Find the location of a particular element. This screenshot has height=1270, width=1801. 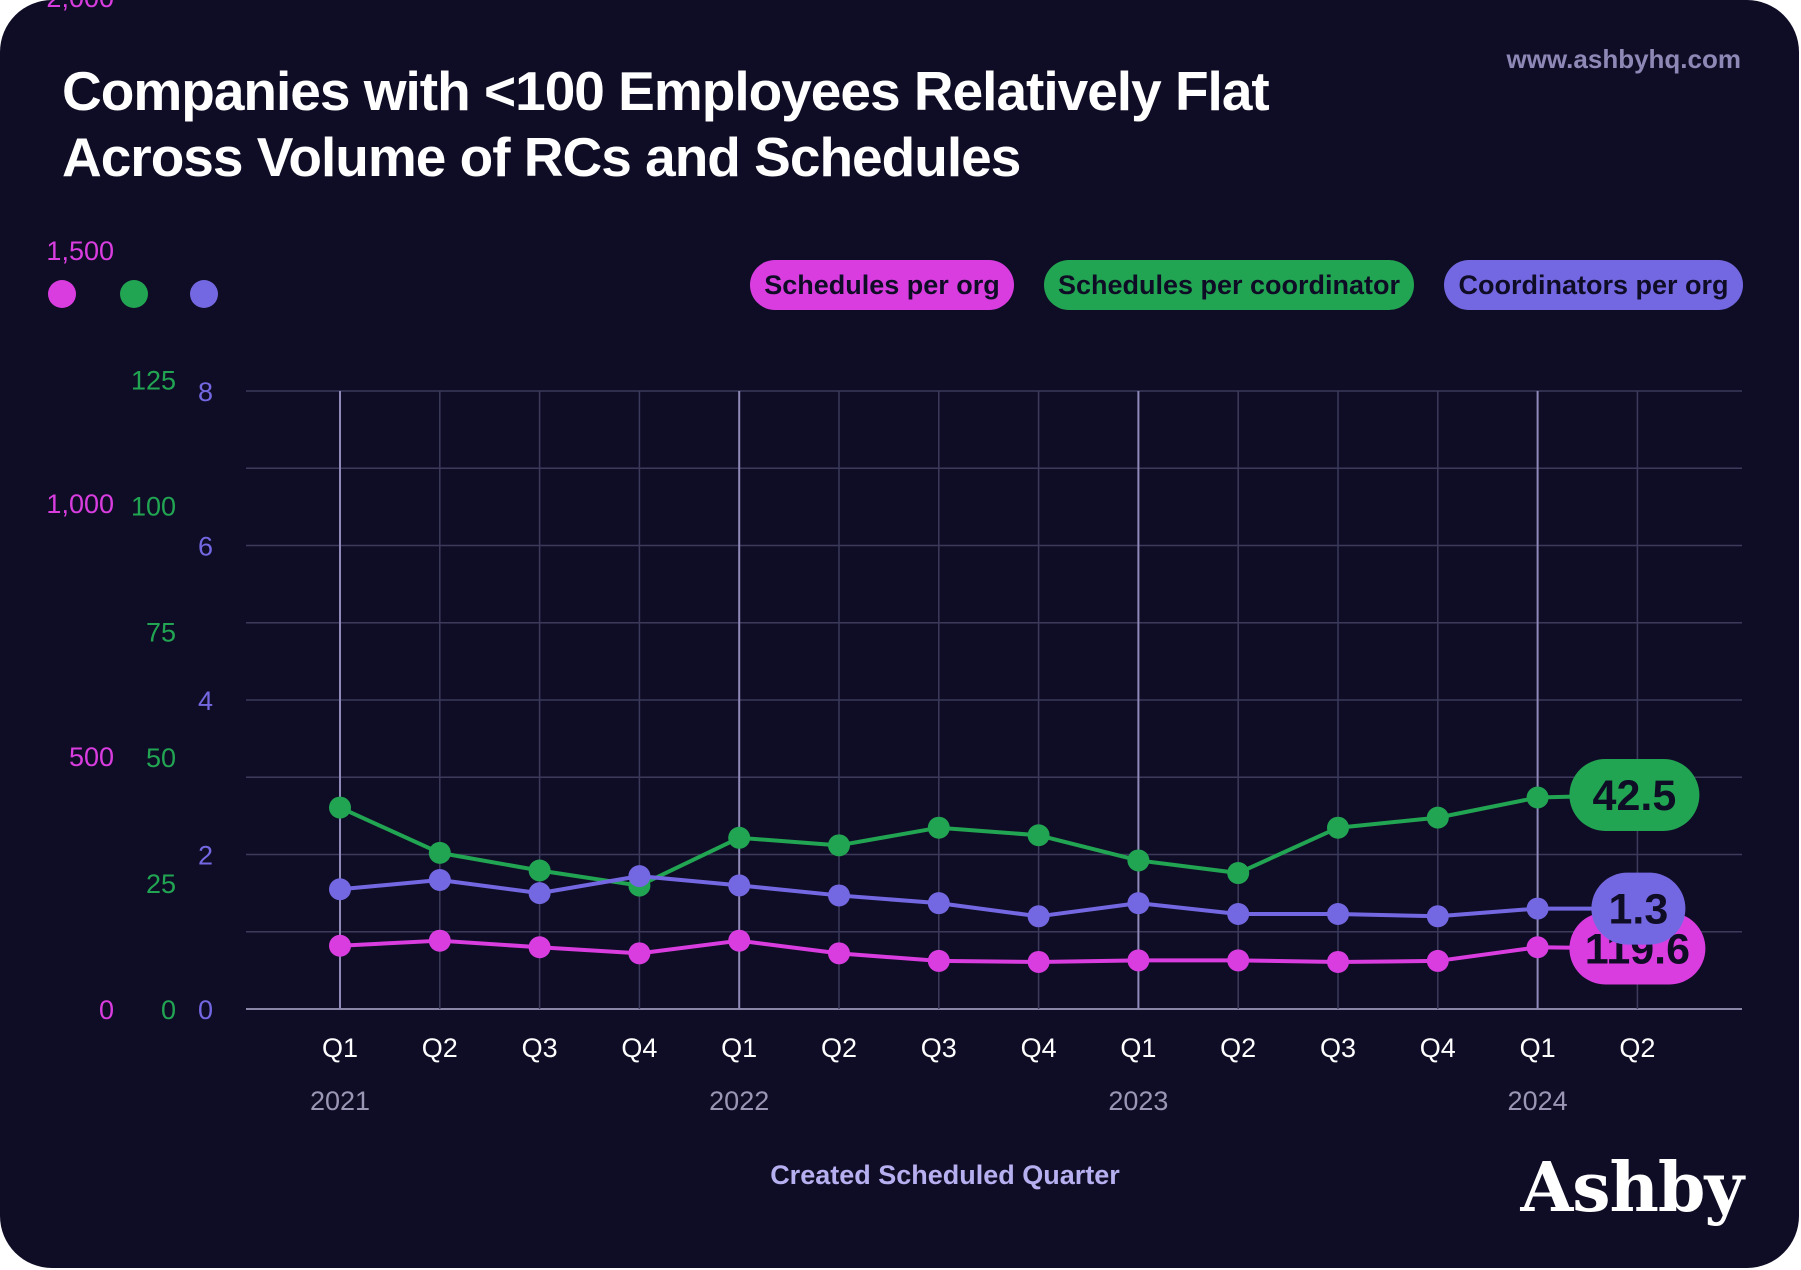

y-tick-label-coordinators-per-org: 8 is located at coordinates (205, 392).